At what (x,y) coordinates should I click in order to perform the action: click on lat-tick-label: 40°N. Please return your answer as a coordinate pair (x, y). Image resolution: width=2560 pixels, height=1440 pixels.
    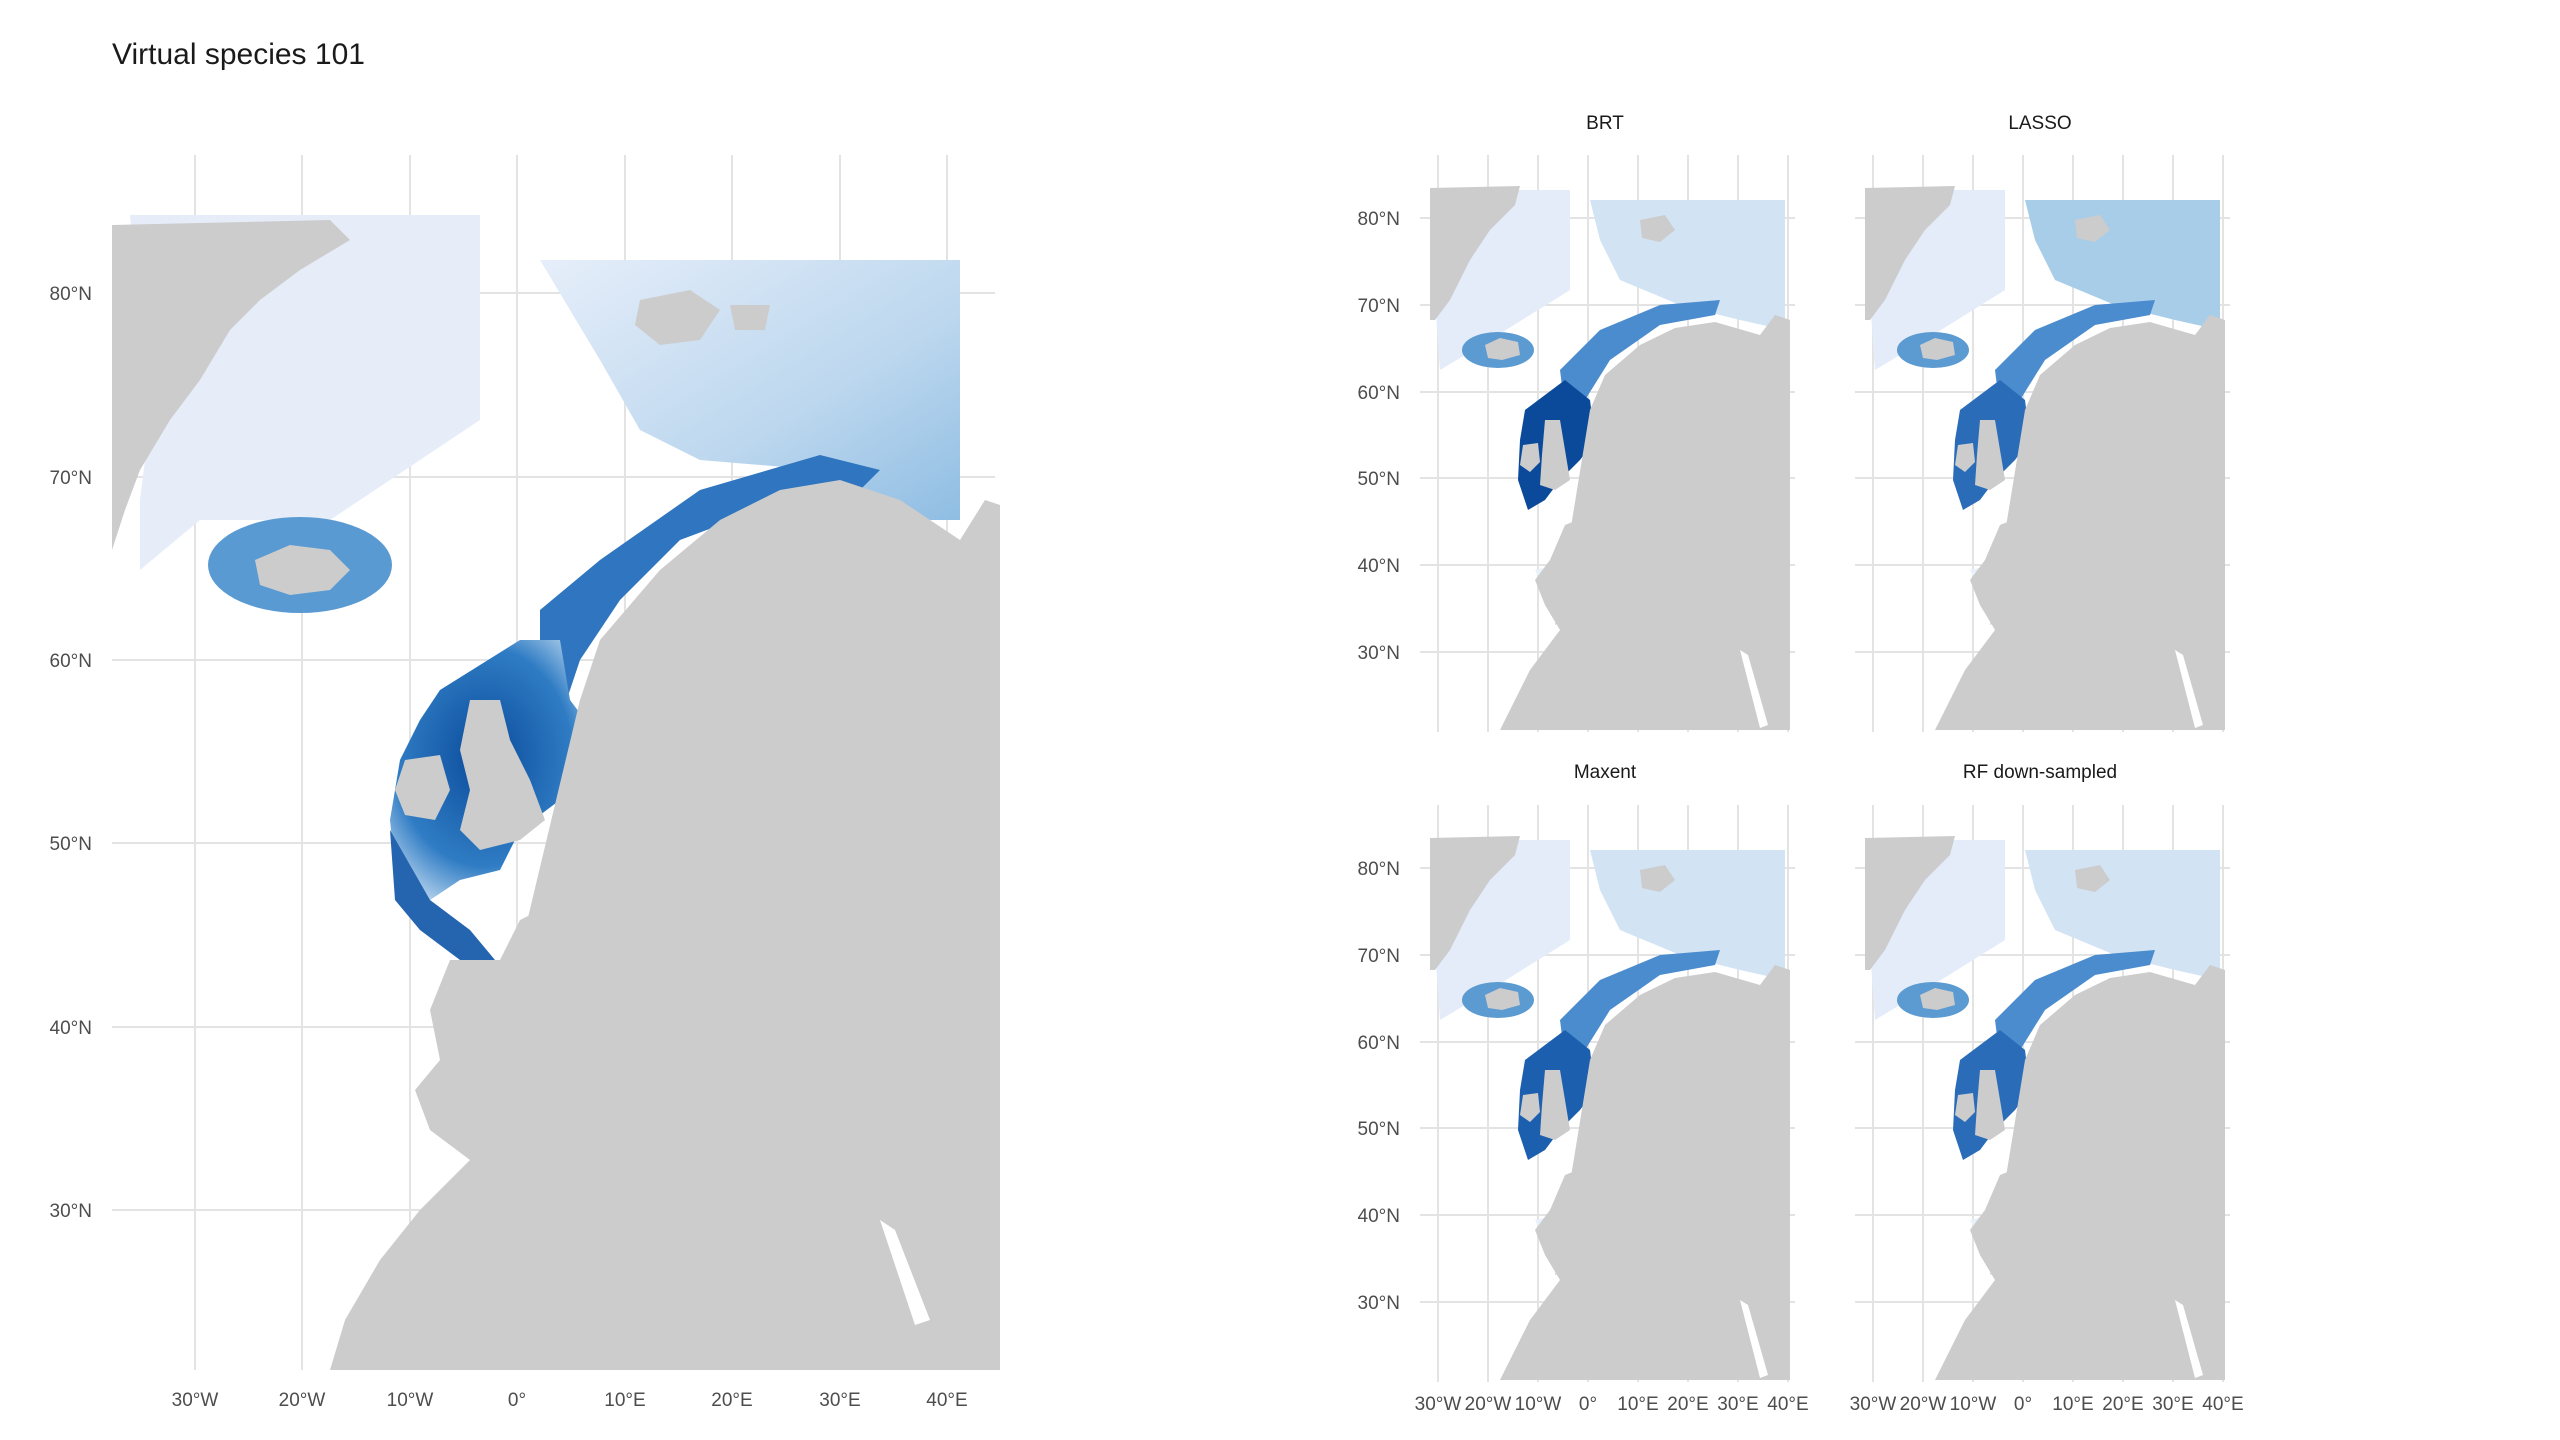
    Looking at the image, I should click on (71, 1028).